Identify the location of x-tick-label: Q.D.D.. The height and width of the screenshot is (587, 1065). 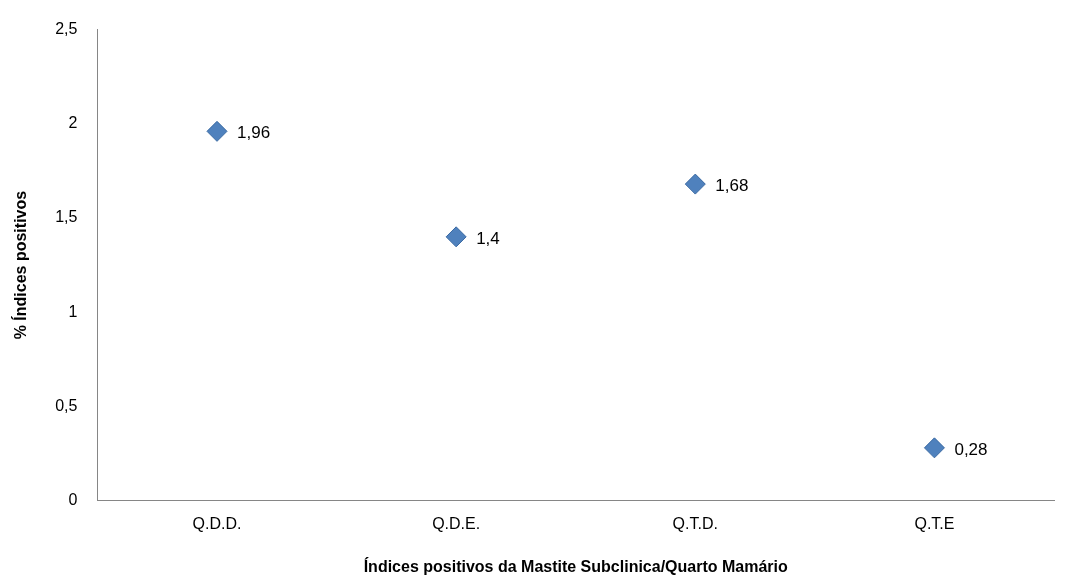
(217, 523).